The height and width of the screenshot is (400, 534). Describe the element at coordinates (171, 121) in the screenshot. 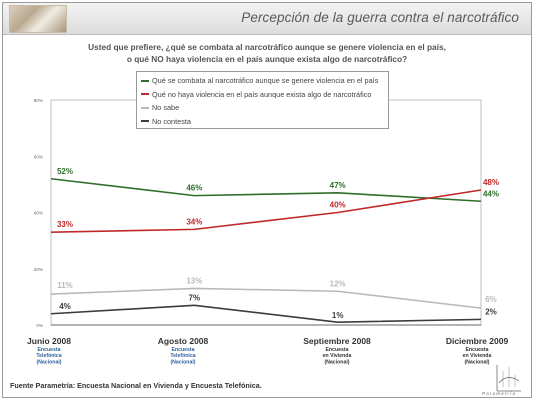

I see `legend-label-no-contesta: No contesta` at that location.